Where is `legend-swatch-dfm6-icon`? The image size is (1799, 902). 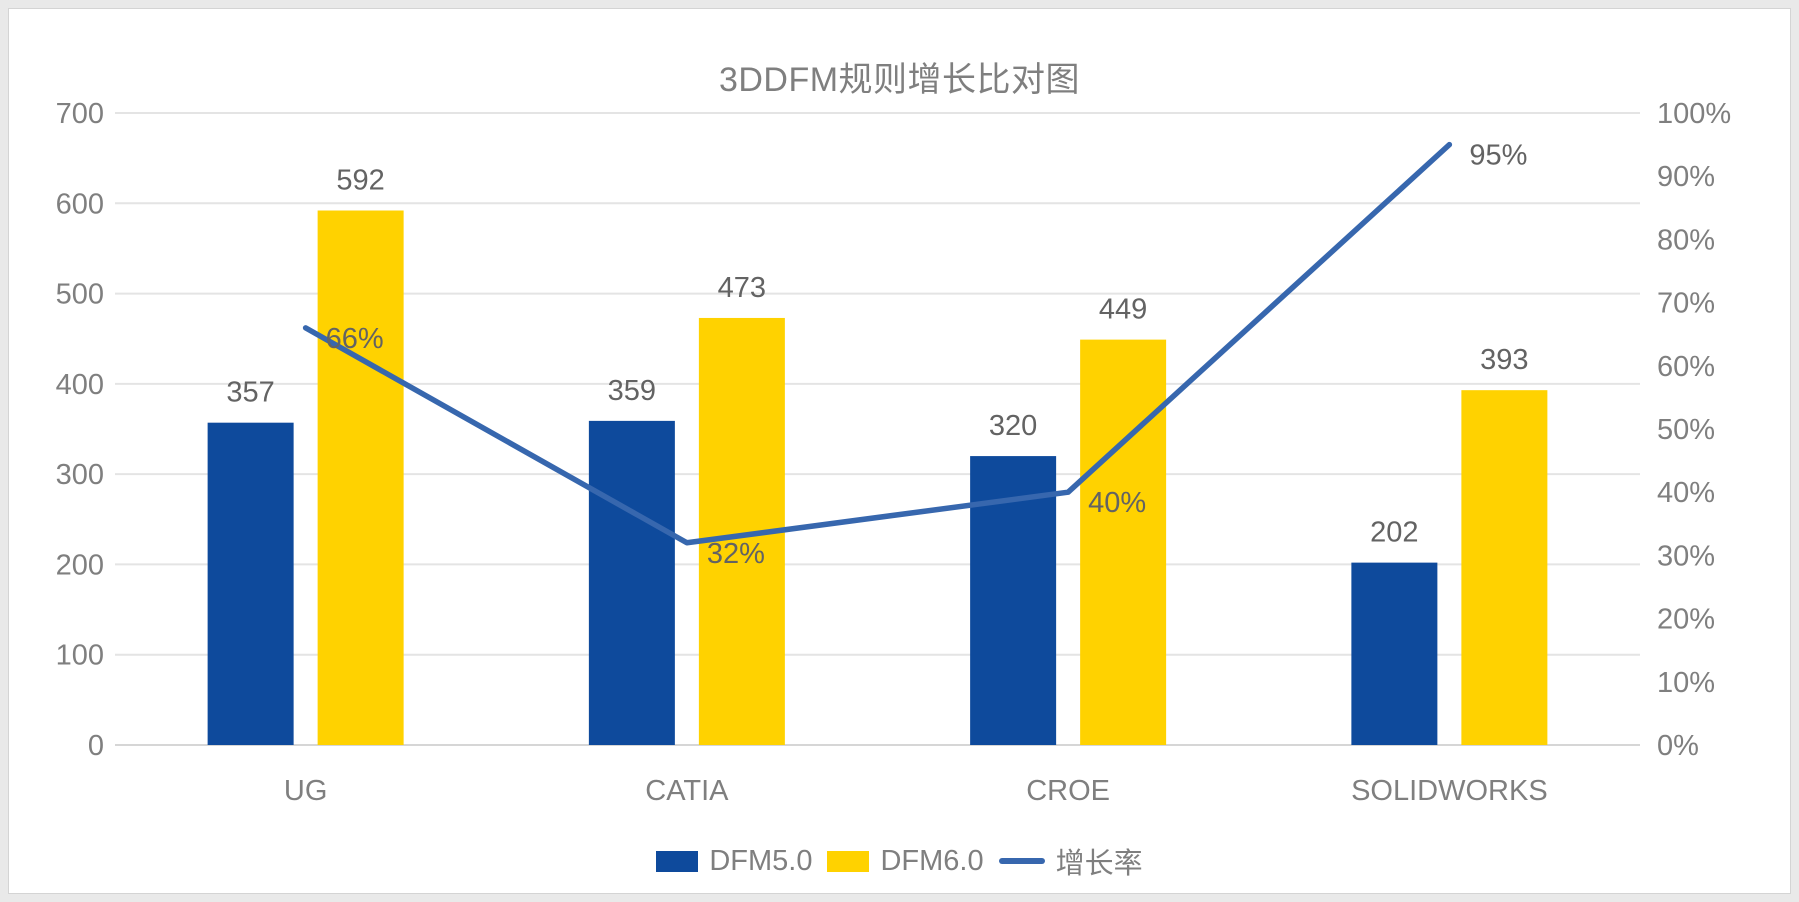 legend-swatch-dfm6-icon is located at coordinates (848, 861).